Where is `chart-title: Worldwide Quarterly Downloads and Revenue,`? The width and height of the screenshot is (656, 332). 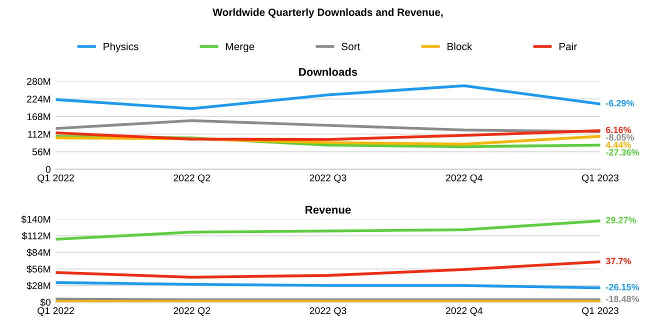 chart-title: Worldwide Quarterly Downloads and Revenue, is located at coordinates (327, 13).